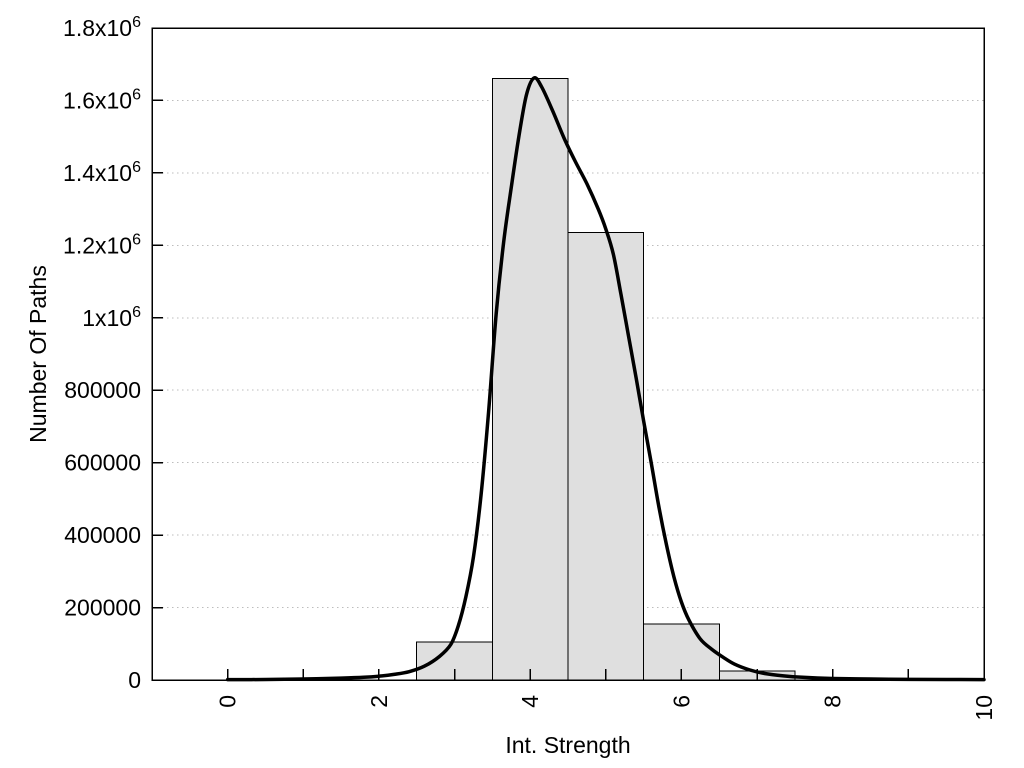 The image size is (1024, 768). I want to click on y-axis-title: Number Of Paths, so click(38, 354).